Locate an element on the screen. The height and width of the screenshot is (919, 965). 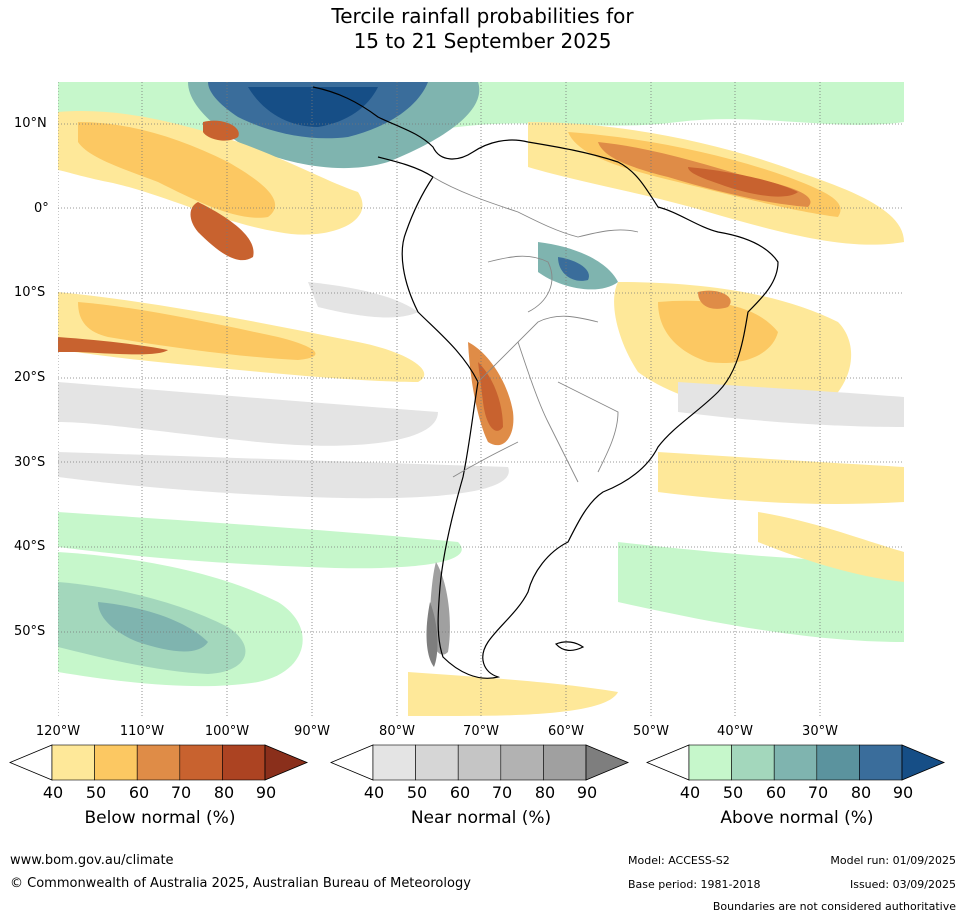
cb2-tick-90: 90 is located at coordinates (587, 792).